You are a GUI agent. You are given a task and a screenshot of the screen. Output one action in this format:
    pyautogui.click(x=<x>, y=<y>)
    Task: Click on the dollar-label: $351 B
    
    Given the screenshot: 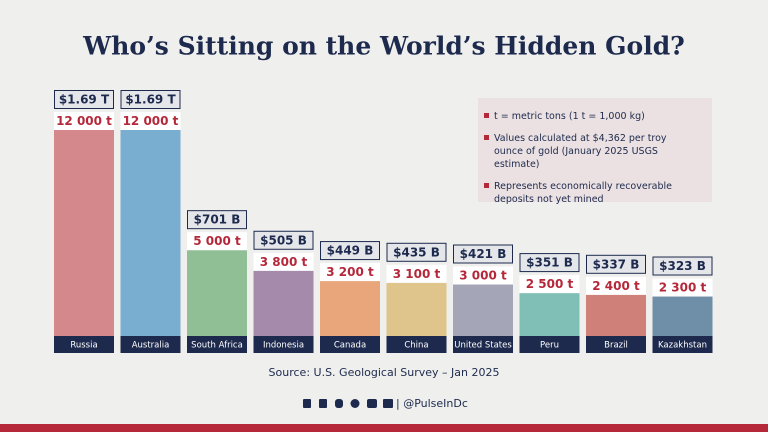 What is the action you would take?
    pyautogui.click(x=549, y=263)
    